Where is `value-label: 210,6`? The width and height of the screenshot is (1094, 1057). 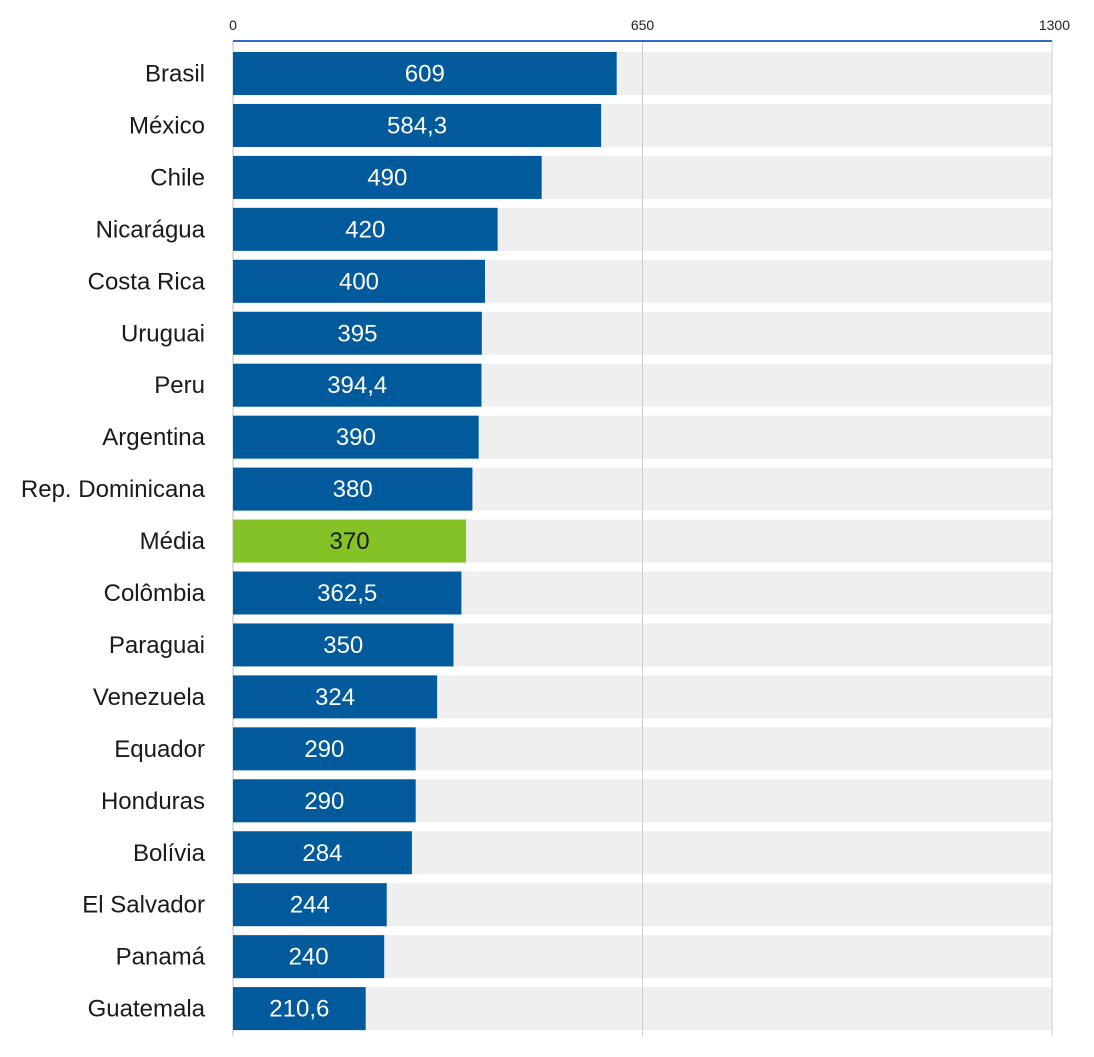 value-label: 210,6 is located at coordinates (299, 1009).